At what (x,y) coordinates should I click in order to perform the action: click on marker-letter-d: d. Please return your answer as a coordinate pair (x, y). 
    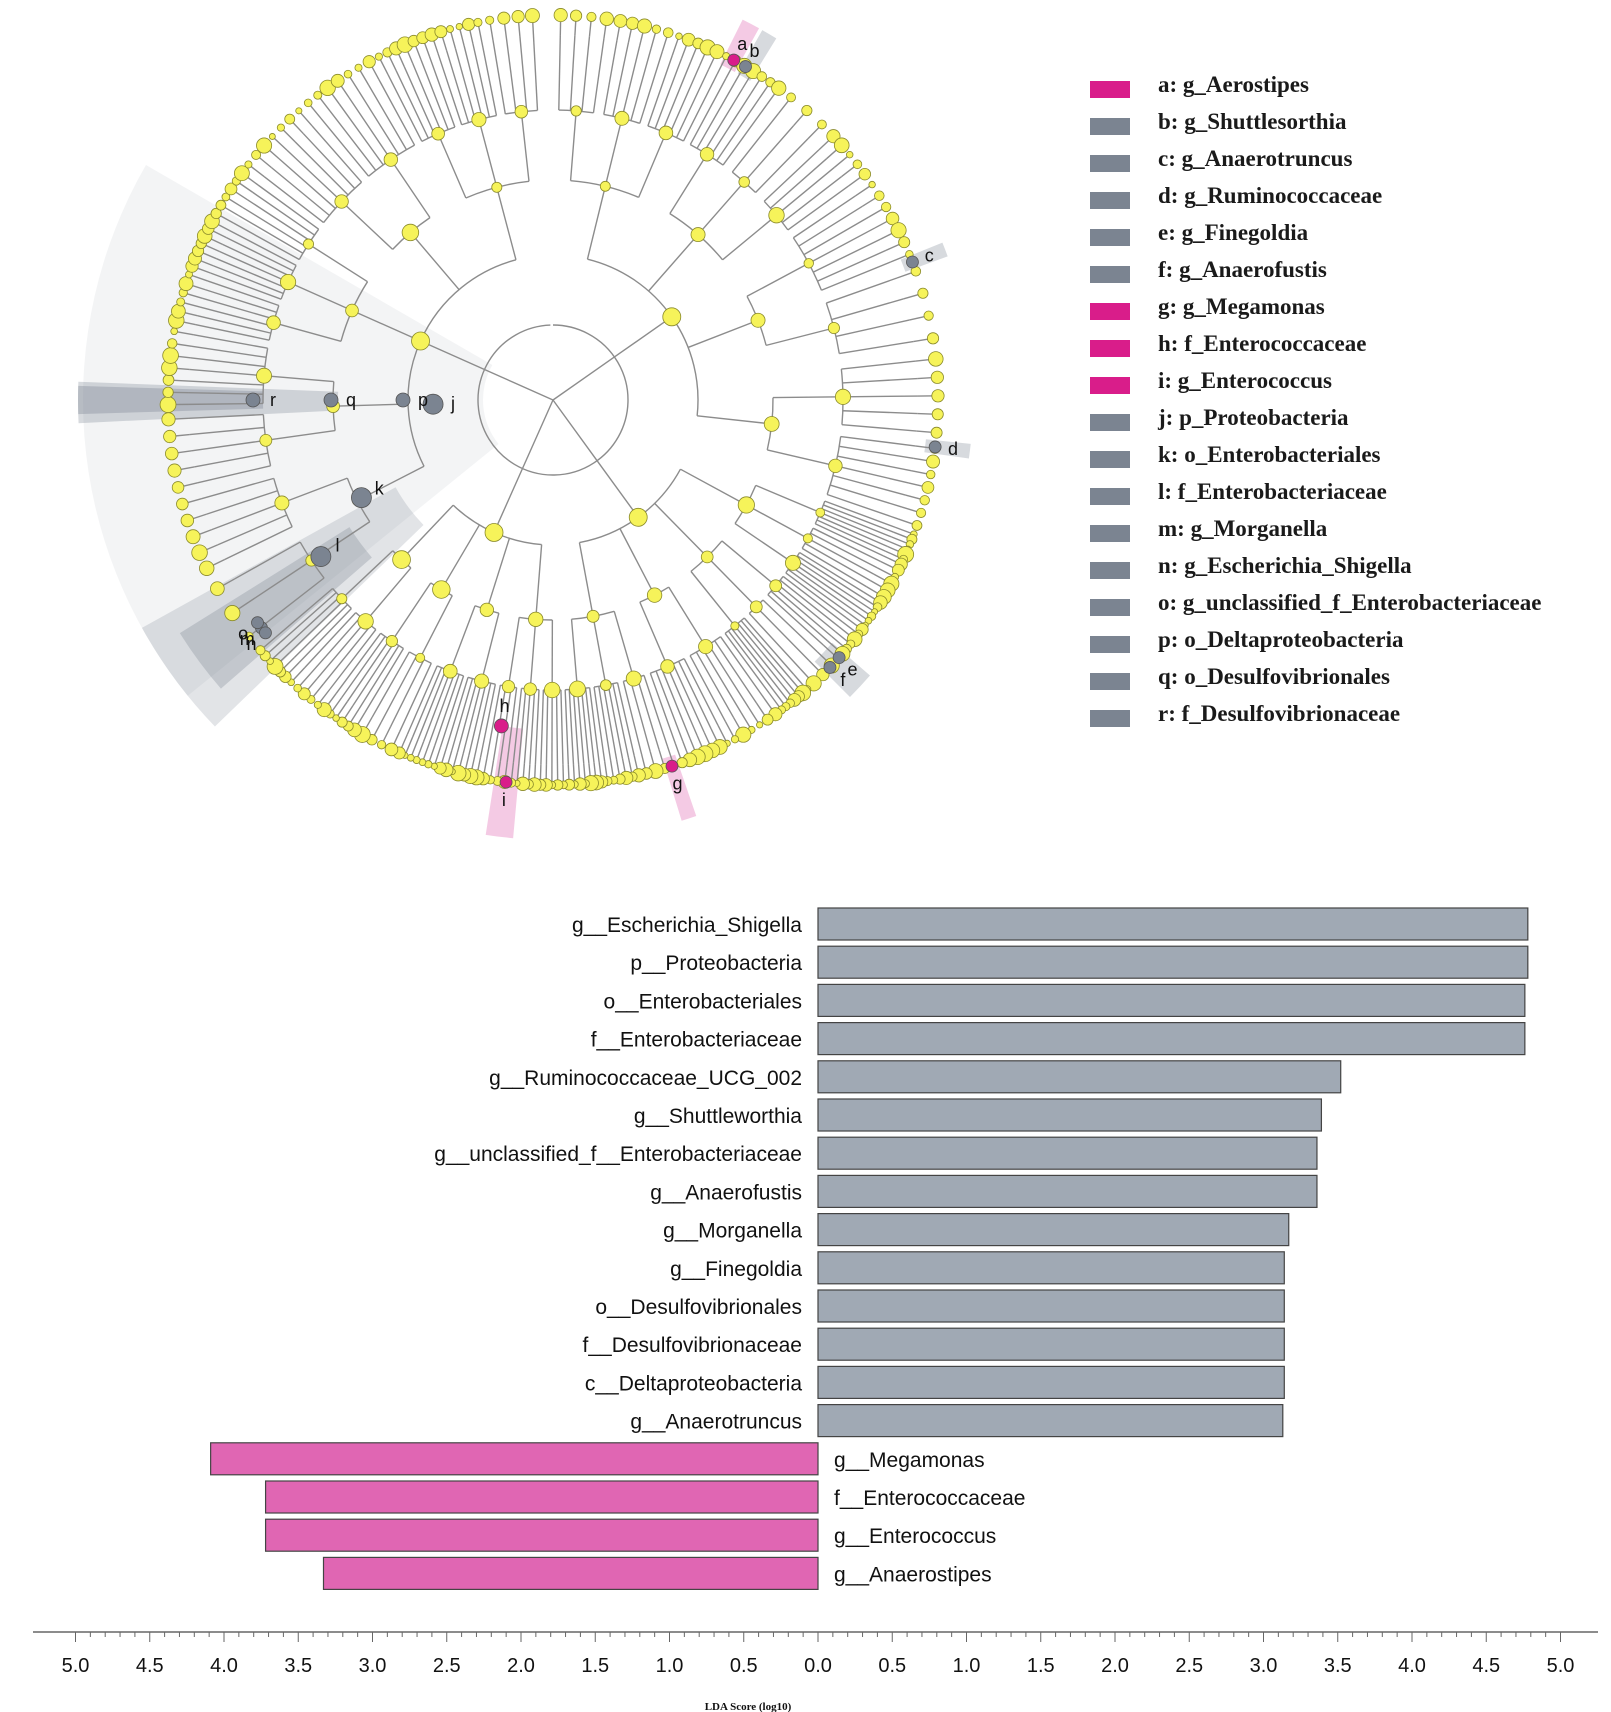
    Looking at the image, I should click on (953, 449).